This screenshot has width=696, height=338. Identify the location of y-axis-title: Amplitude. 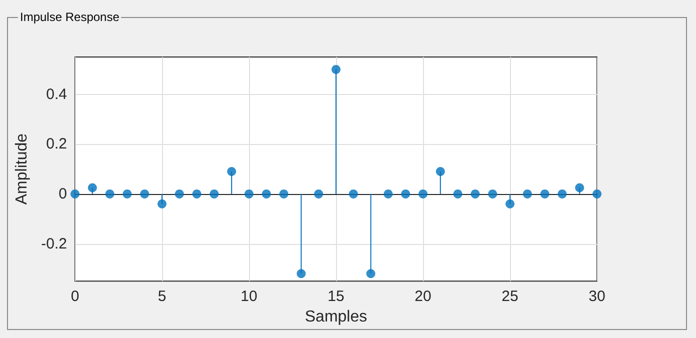
(22, 169).